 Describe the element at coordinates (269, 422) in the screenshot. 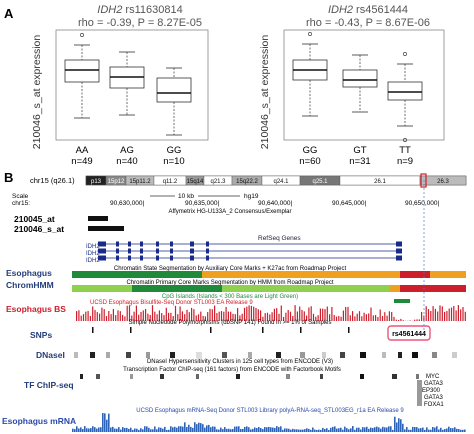

I see `mrna-coverage-bars` at that location.